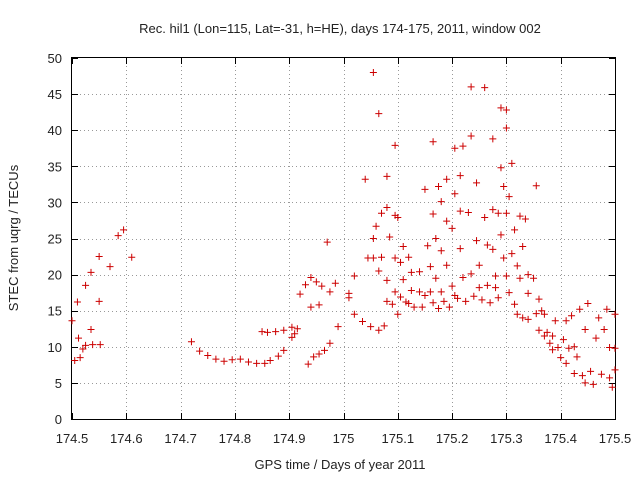  I want to click on y-tick-label: 15, so click(55, 311).